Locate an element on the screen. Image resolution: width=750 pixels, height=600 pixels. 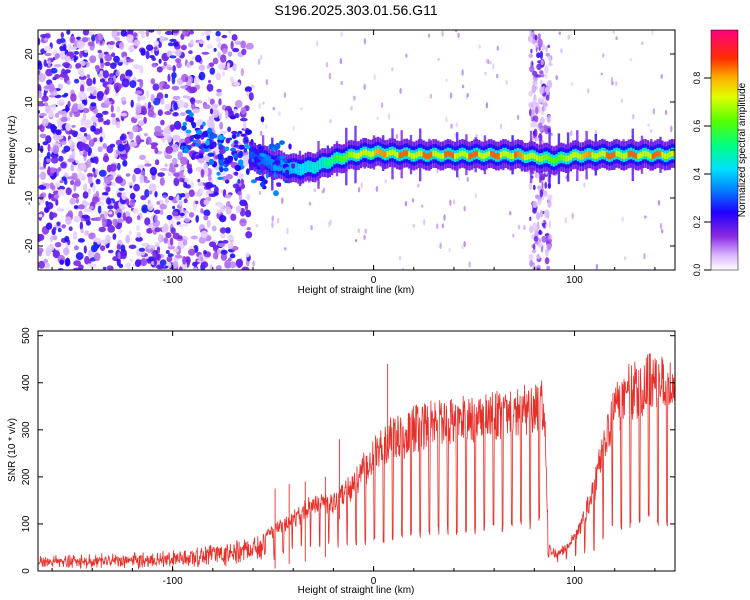
colorbar-gradient is located at coordinates (724, 150).